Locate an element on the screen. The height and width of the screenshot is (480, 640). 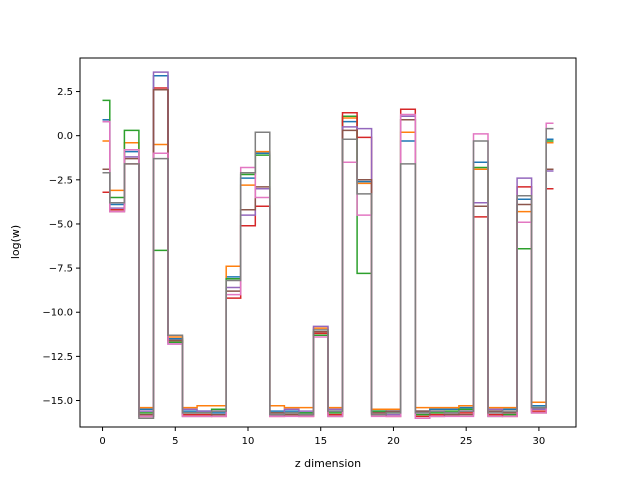
x-tick-label: 30 is located at coordinates (539, 441).